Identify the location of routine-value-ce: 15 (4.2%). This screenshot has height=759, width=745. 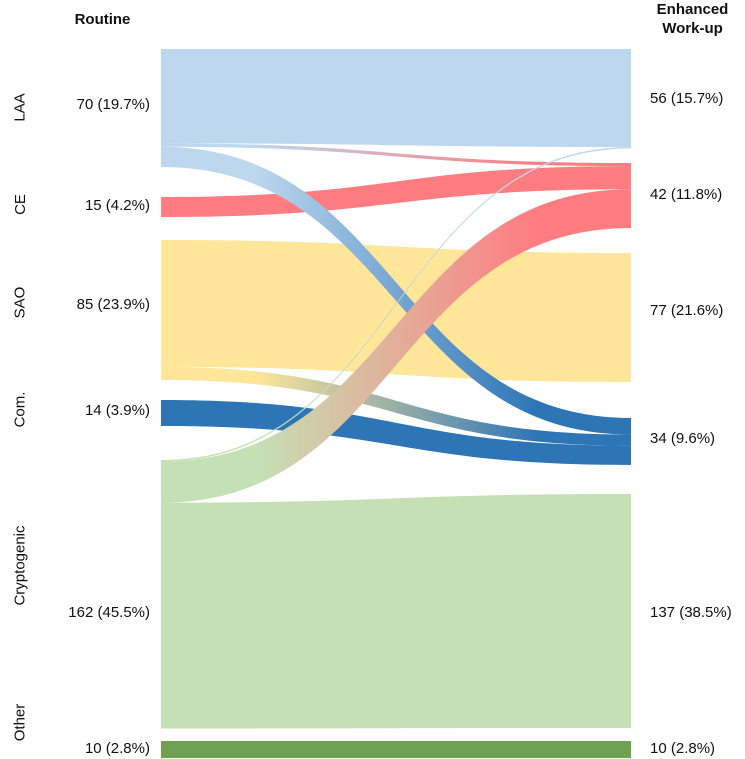
(117, 205).